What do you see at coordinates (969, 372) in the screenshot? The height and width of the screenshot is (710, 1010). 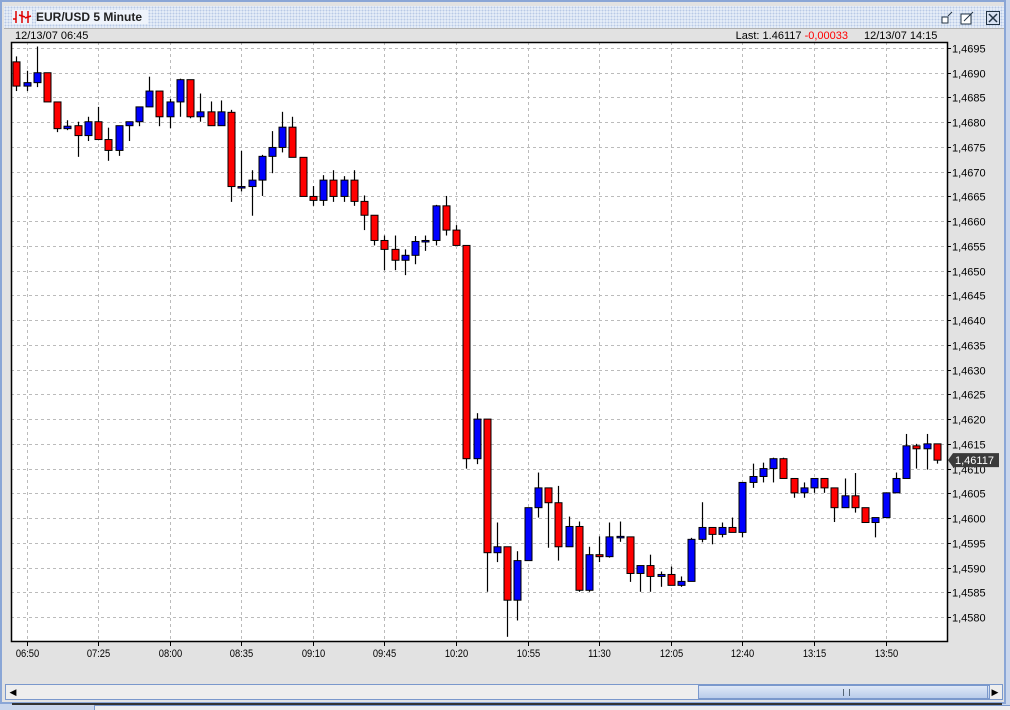 I see `y-tick-label: 1,4630` at bounding box center [969, 372].